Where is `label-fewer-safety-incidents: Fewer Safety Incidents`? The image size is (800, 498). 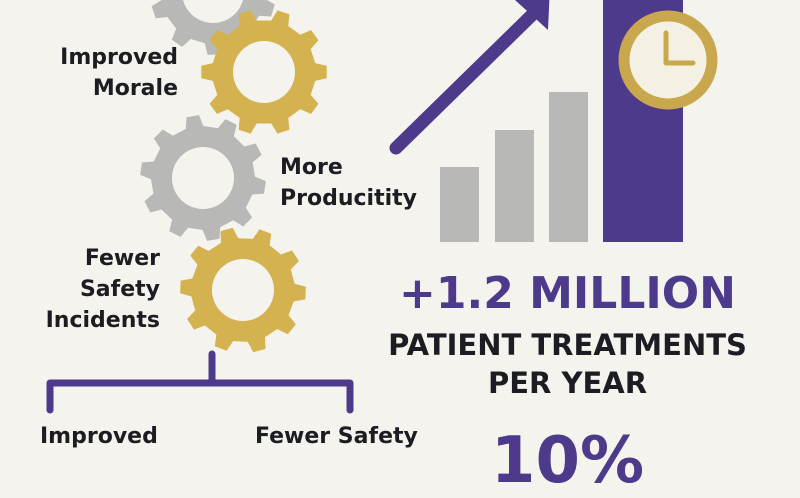 label-fewer-safety-incidents: Fewer Safety Incidents is located at coordinates (103, 289).